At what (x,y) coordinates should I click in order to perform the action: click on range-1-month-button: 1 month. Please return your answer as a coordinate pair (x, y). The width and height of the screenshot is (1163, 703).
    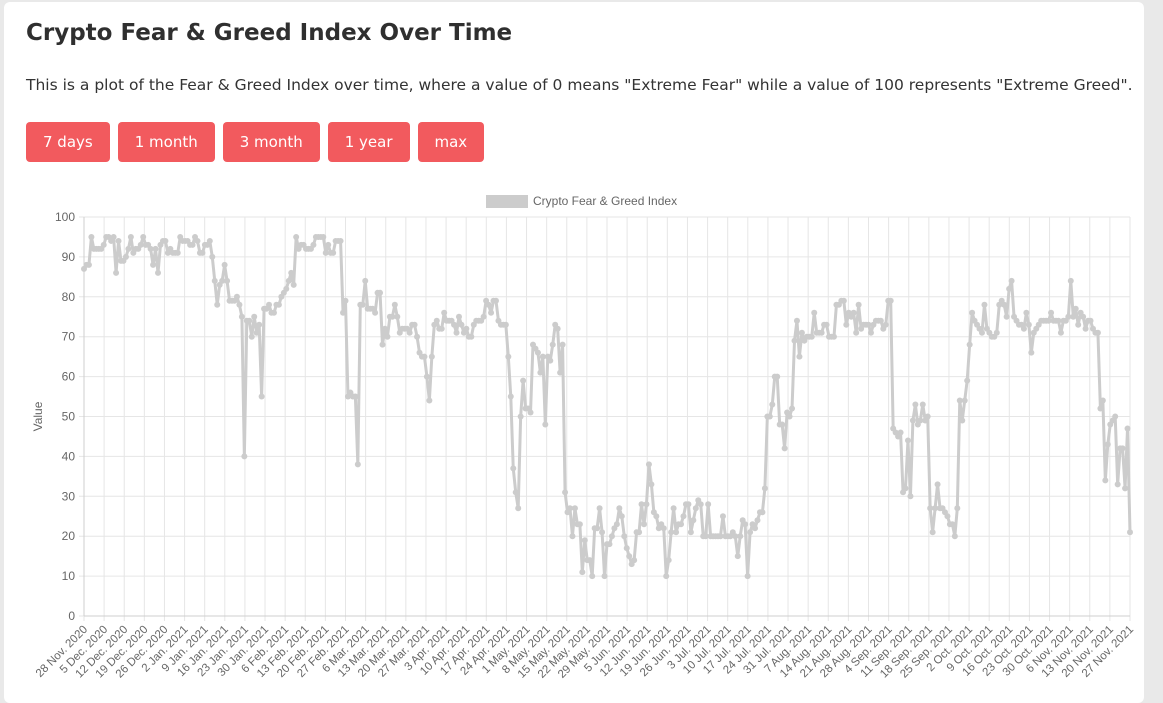
    Looking at the image, I should click on (166, 142).